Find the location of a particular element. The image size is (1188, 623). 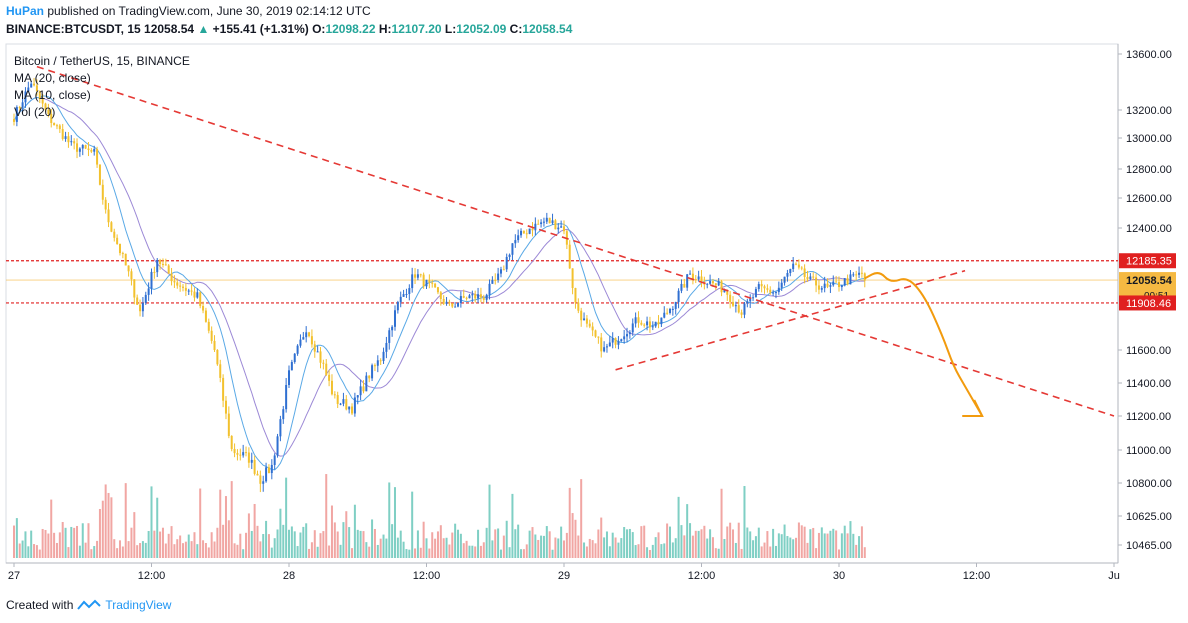

footer: Created with TradingView is located at coordinates (88, 605).